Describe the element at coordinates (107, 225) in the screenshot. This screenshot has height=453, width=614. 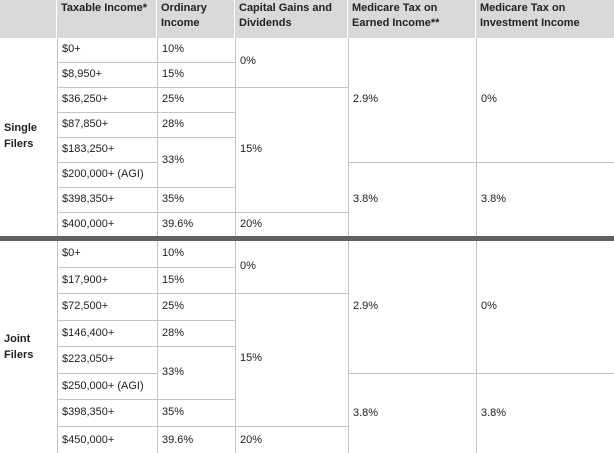
I see `bracket-cell: $400,000+` at that location.